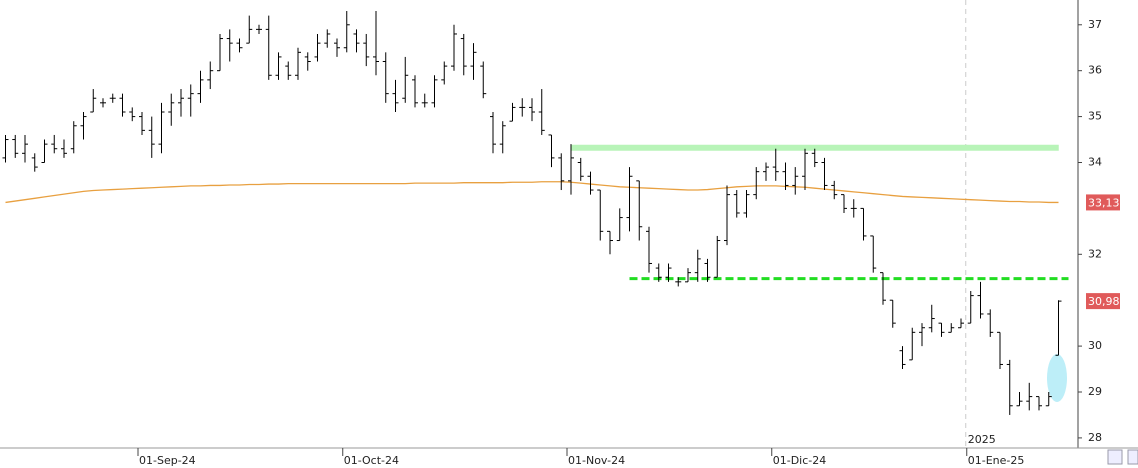  What do you see at coordinates (1095, 391) in the screenshot?
I see `y-tick-label: 29` at bounding box center [1095, 391].